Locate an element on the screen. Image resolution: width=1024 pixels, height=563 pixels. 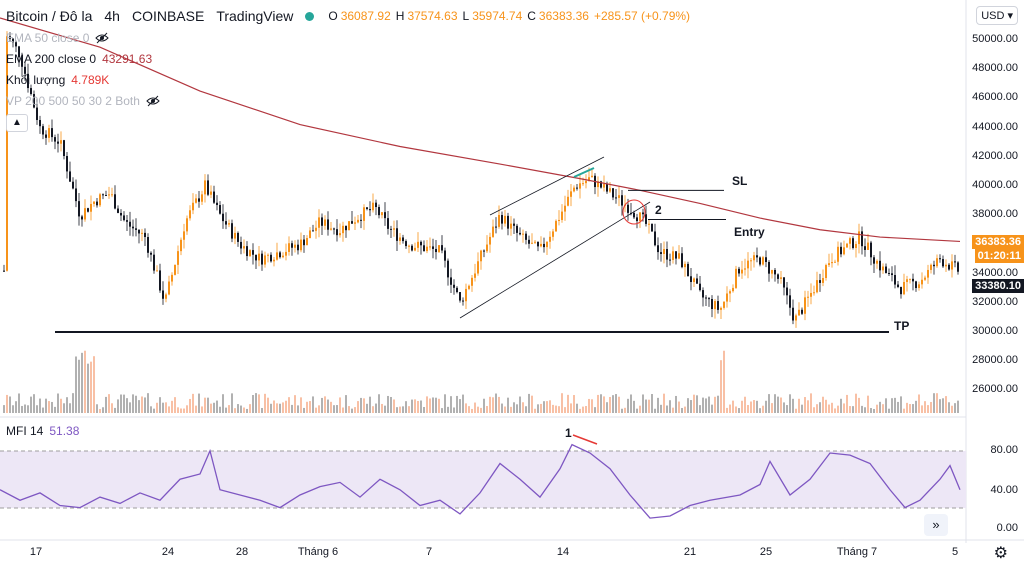
exchange-label: COINBASE is located at coordinates (168, 16).